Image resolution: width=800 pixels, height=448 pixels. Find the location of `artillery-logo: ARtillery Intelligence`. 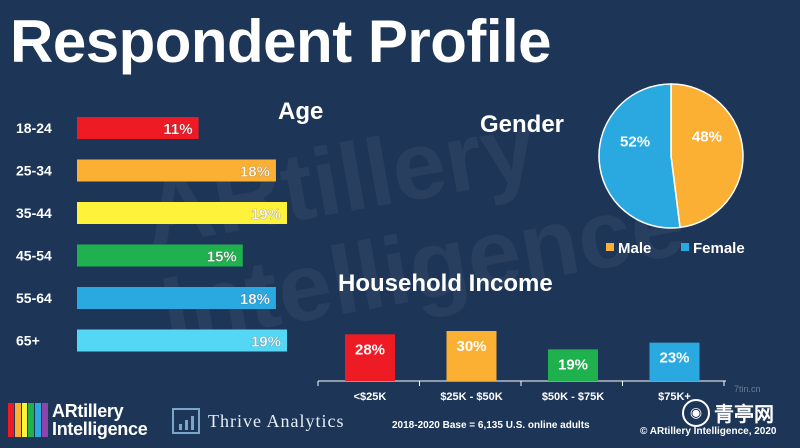

artillery-logo: ARtillery Intelligence is located at coordinates (78, 420).